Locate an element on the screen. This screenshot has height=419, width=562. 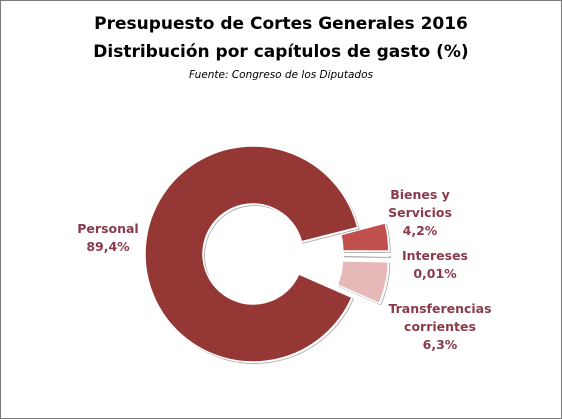
slice-label-transferencias: Transferencias corrientes 6,3% is located at coordinates (440, 327).